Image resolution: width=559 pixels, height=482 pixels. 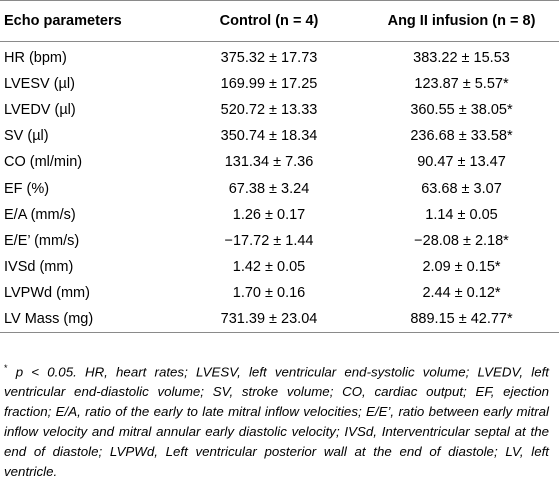 I want to click on table-row: CO (ml/min) 131.34 ± 7.36 90.47 ± 13.47, so click(x=279, y=162).